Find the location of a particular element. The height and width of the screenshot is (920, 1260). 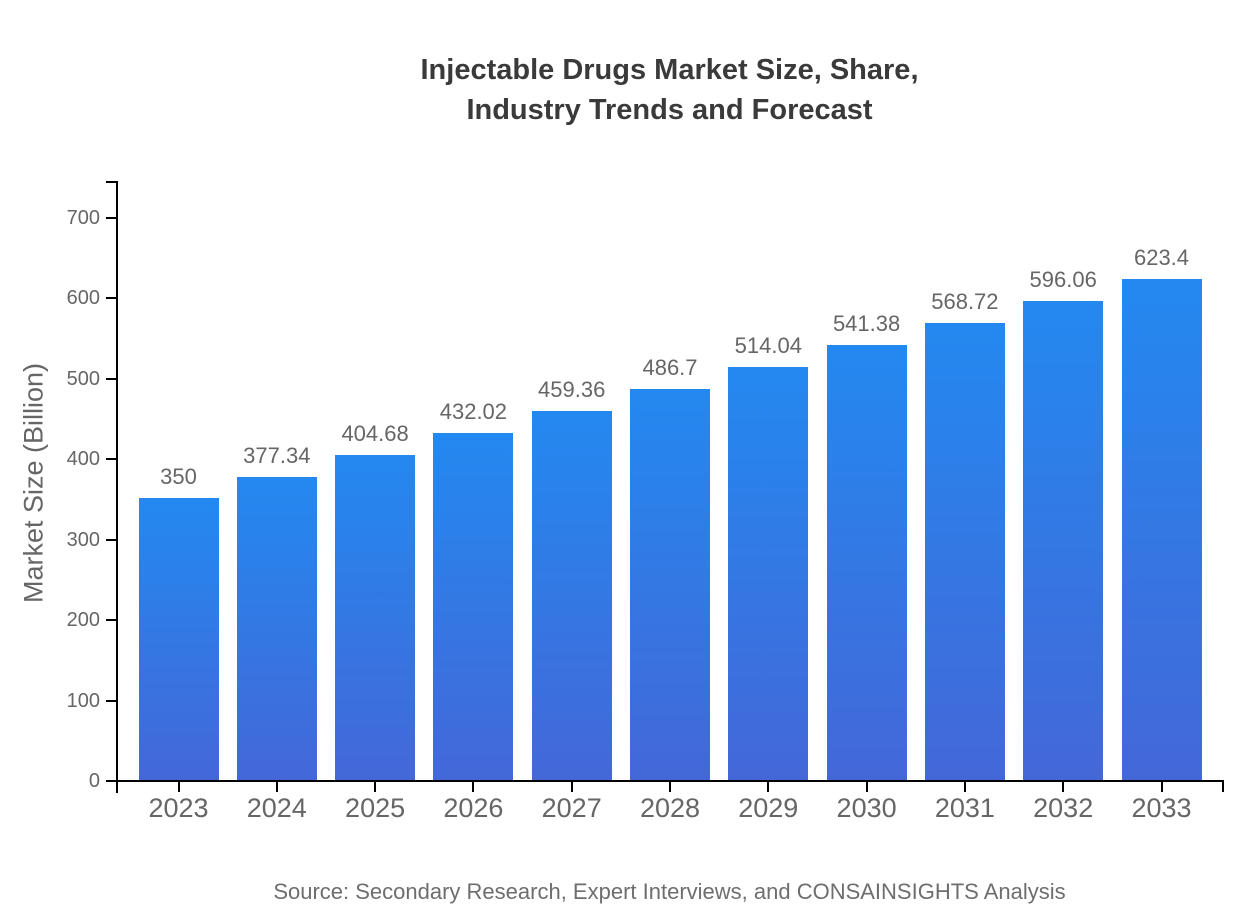

x-tick-label: 2029 is located at coordinates (768, 808).